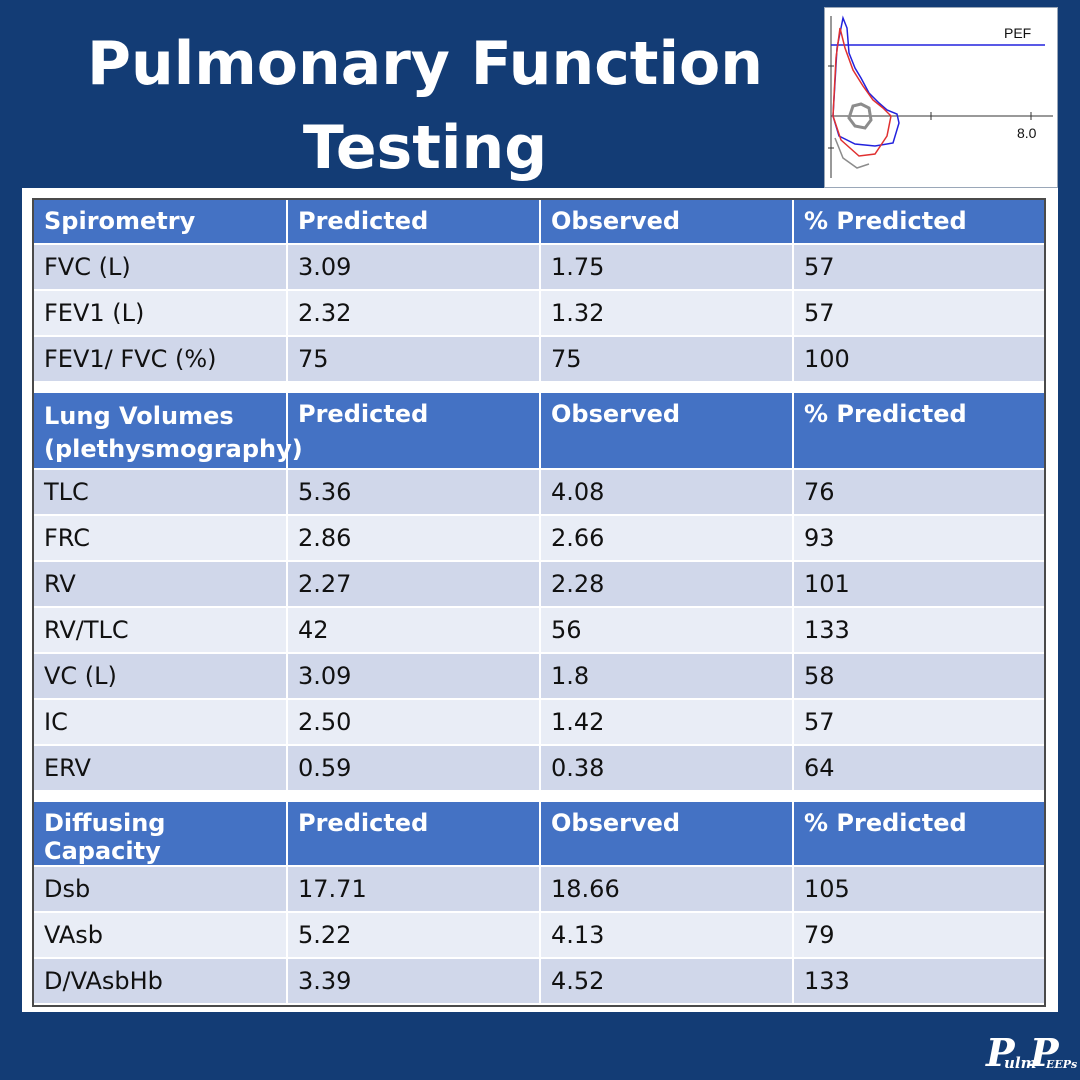 The height and width of the screenshot is (1080, 1080). I want to click on table-cell: 0.38, so click(667, 768).